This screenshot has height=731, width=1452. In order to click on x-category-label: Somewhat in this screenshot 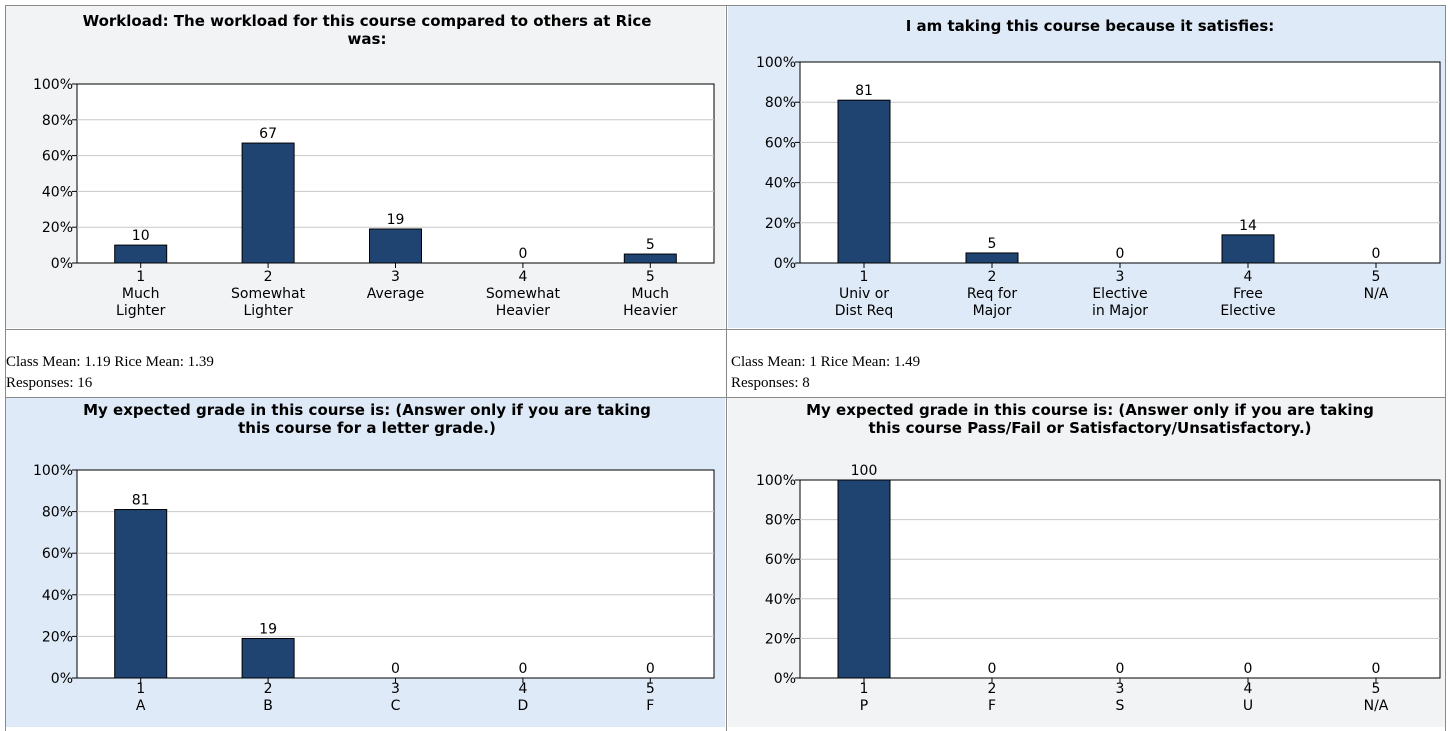, I will do `click(268, 294)`.